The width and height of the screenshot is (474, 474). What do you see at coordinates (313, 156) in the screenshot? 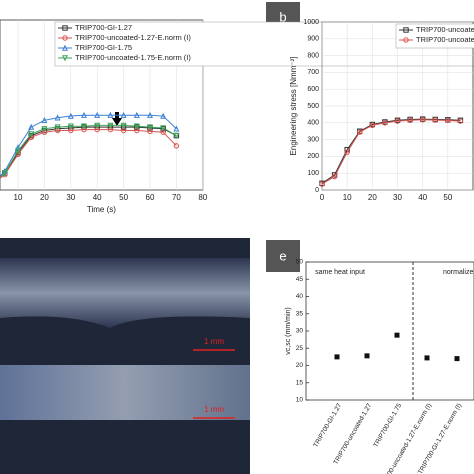
I see `y-tick-label: 200` at bounding box center [313, 156].